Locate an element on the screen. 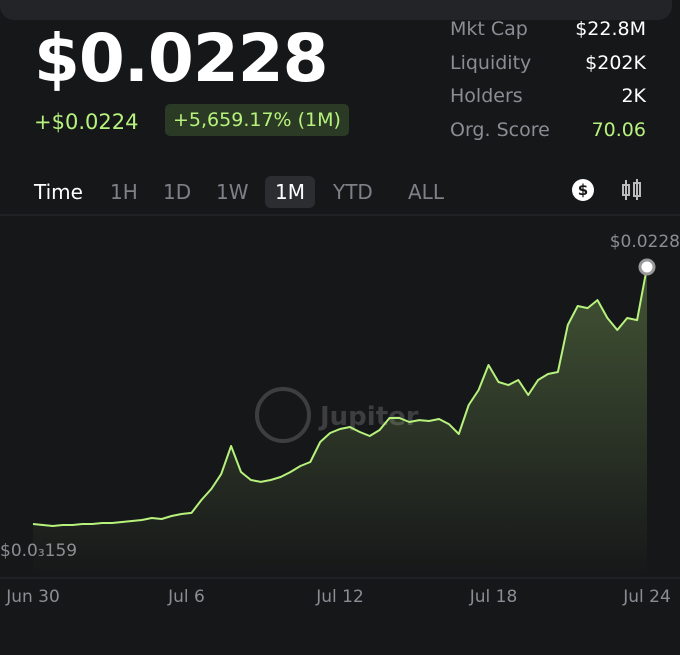 The height and width of the screenshot is (655, 680). stat-label: Liquidity is located at coordinates (491, 63).